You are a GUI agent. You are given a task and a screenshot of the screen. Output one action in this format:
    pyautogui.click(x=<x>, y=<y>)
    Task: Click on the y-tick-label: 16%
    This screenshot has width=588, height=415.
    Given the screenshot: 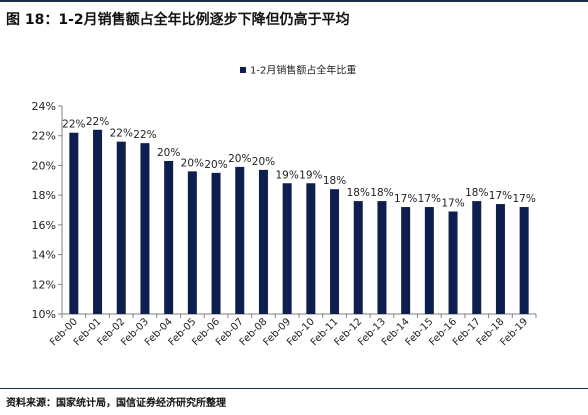 What is the action you would take?
    pyautogui.click(x=44, y=225)
    